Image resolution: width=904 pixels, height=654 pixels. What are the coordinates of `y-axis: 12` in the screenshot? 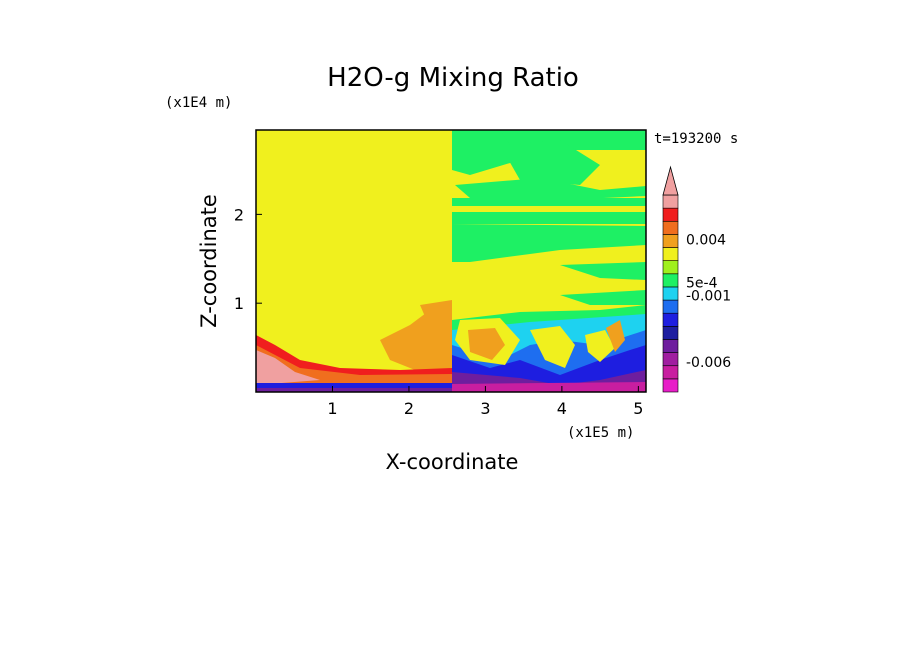 It's located at (248, 259).